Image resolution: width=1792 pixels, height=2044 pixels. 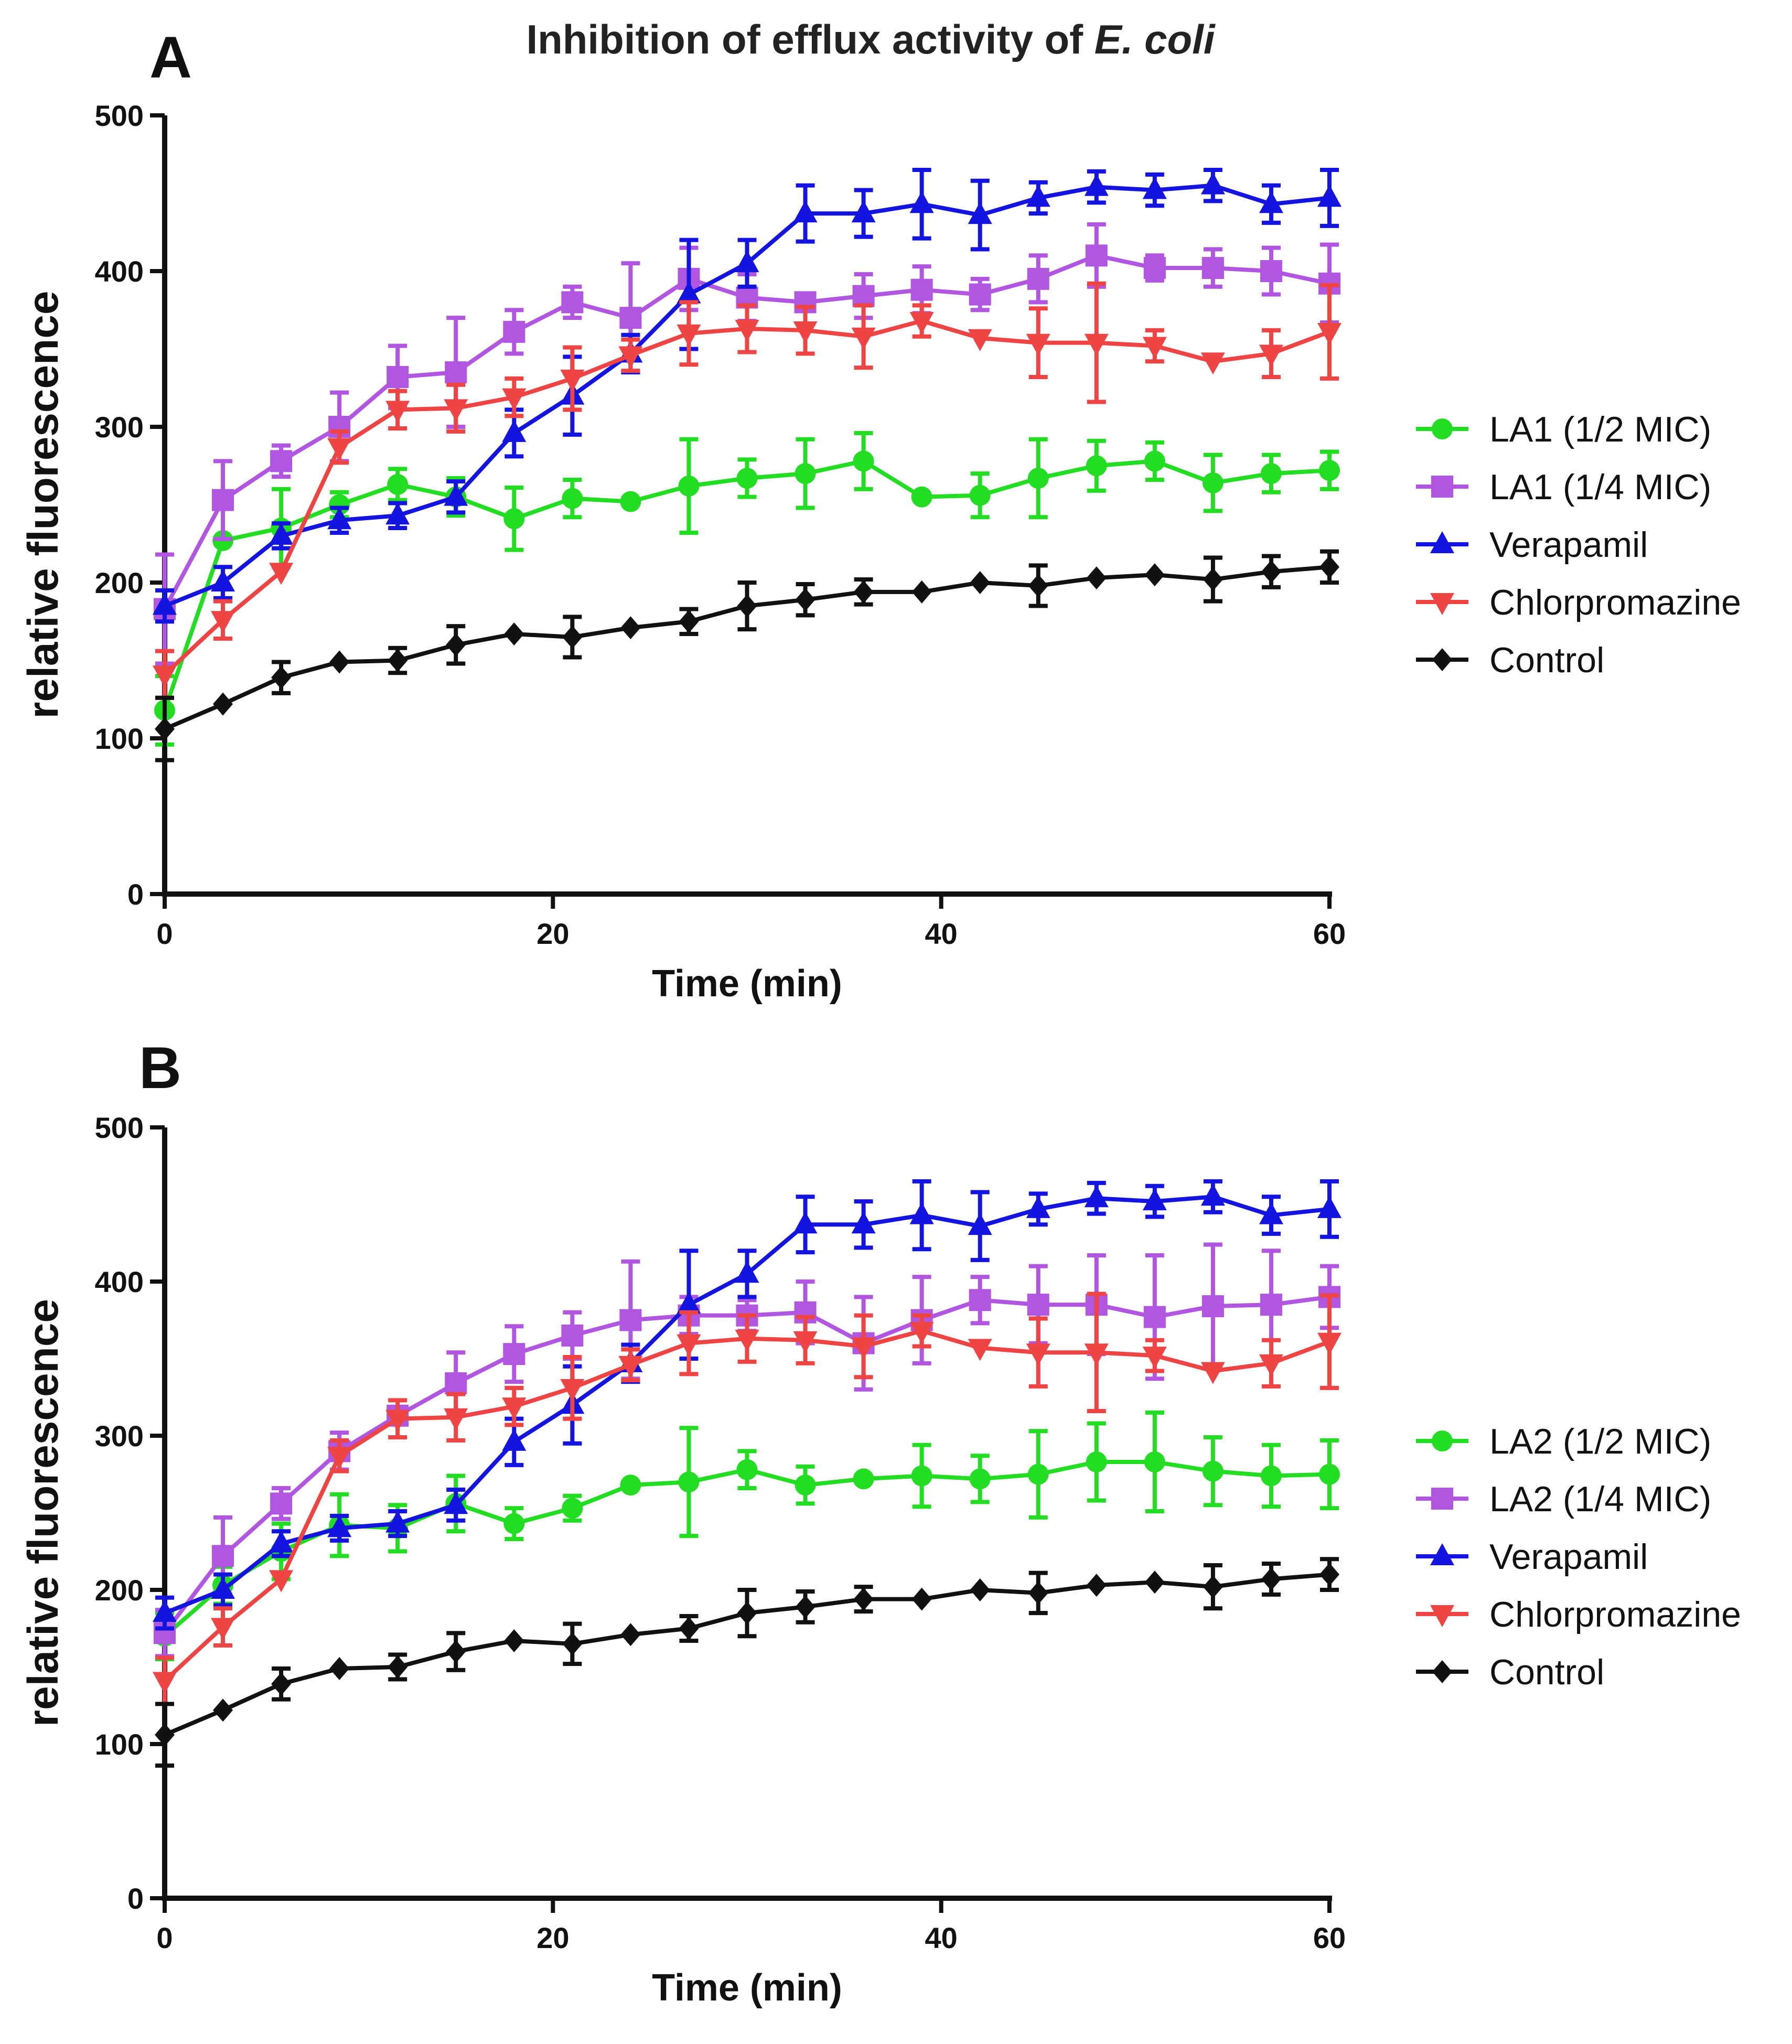 I want to click on x-axis-label: Time (min), so click(x=747, y=984).